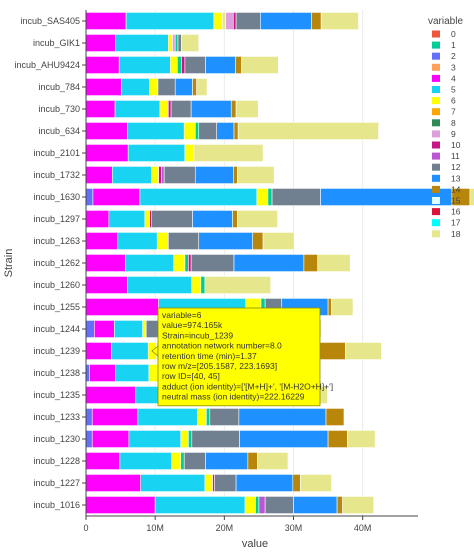 The image size is (474, 560). What do you see at coordinates (446, 178) in the screenshot?
I see `legend-item: 13` at bounding box center [446, 178].